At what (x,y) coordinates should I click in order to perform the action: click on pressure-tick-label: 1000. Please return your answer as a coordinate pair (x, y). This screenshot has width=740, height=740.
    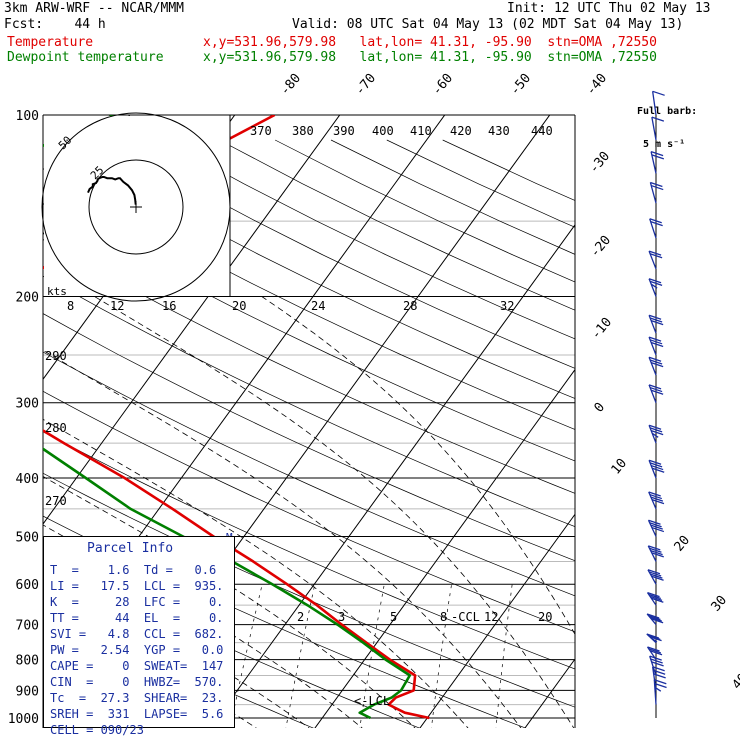
    Looking at the image, I should click on (23, 719).